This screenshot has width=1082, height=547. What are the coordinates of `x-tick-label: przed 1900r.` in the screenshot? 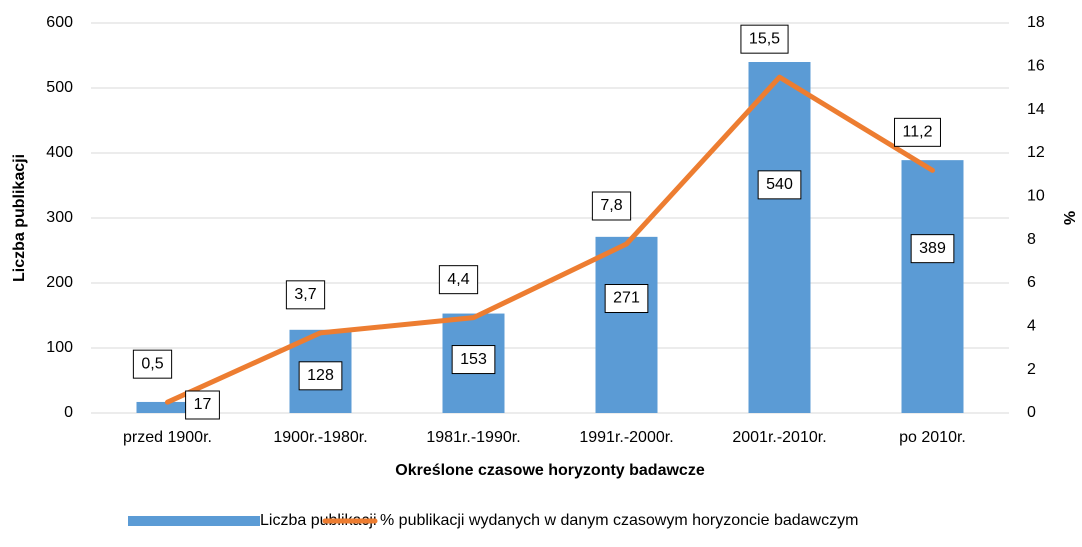 It's located at (167, 437).